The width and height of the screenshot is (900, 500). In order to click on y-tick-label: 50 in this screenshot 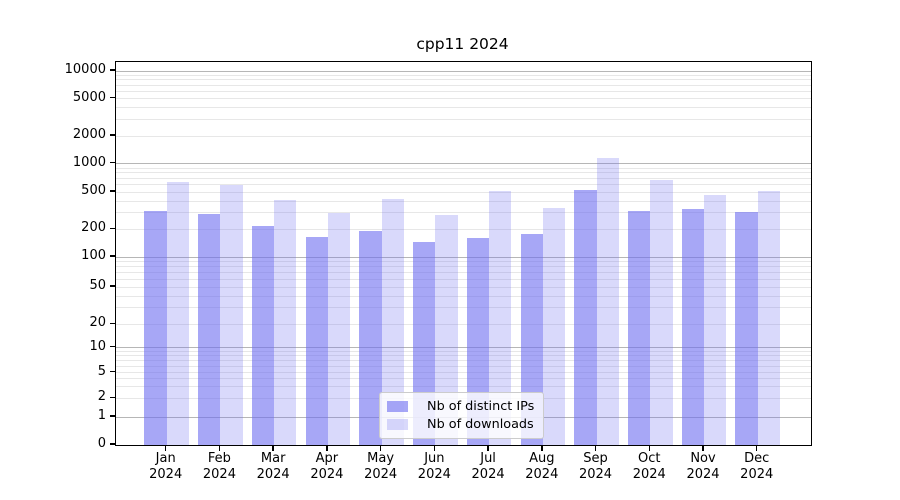, I will do `click(97, 285)`.